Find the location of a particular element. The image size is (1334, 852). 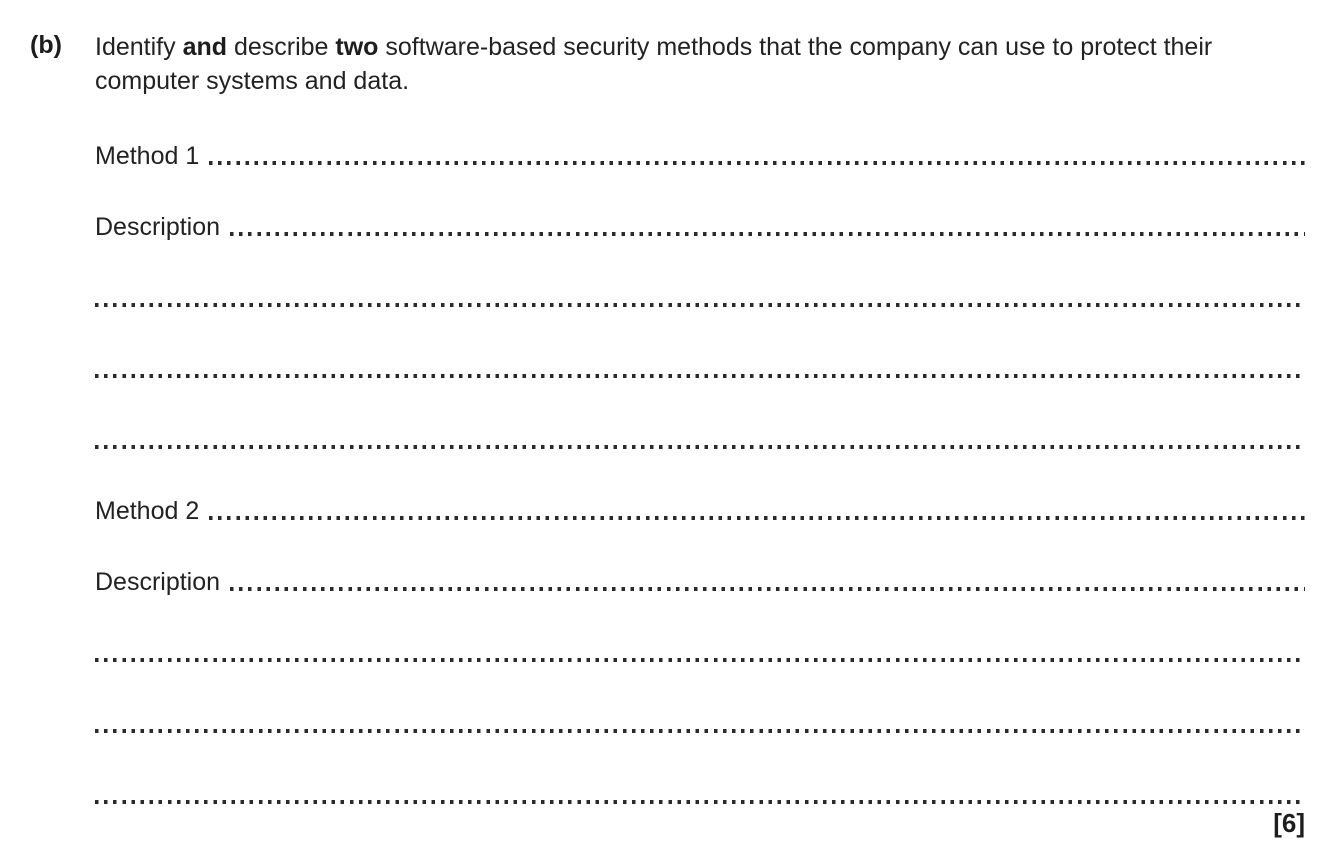

question-text-bold-two: two is located at coordinates (357, 47).